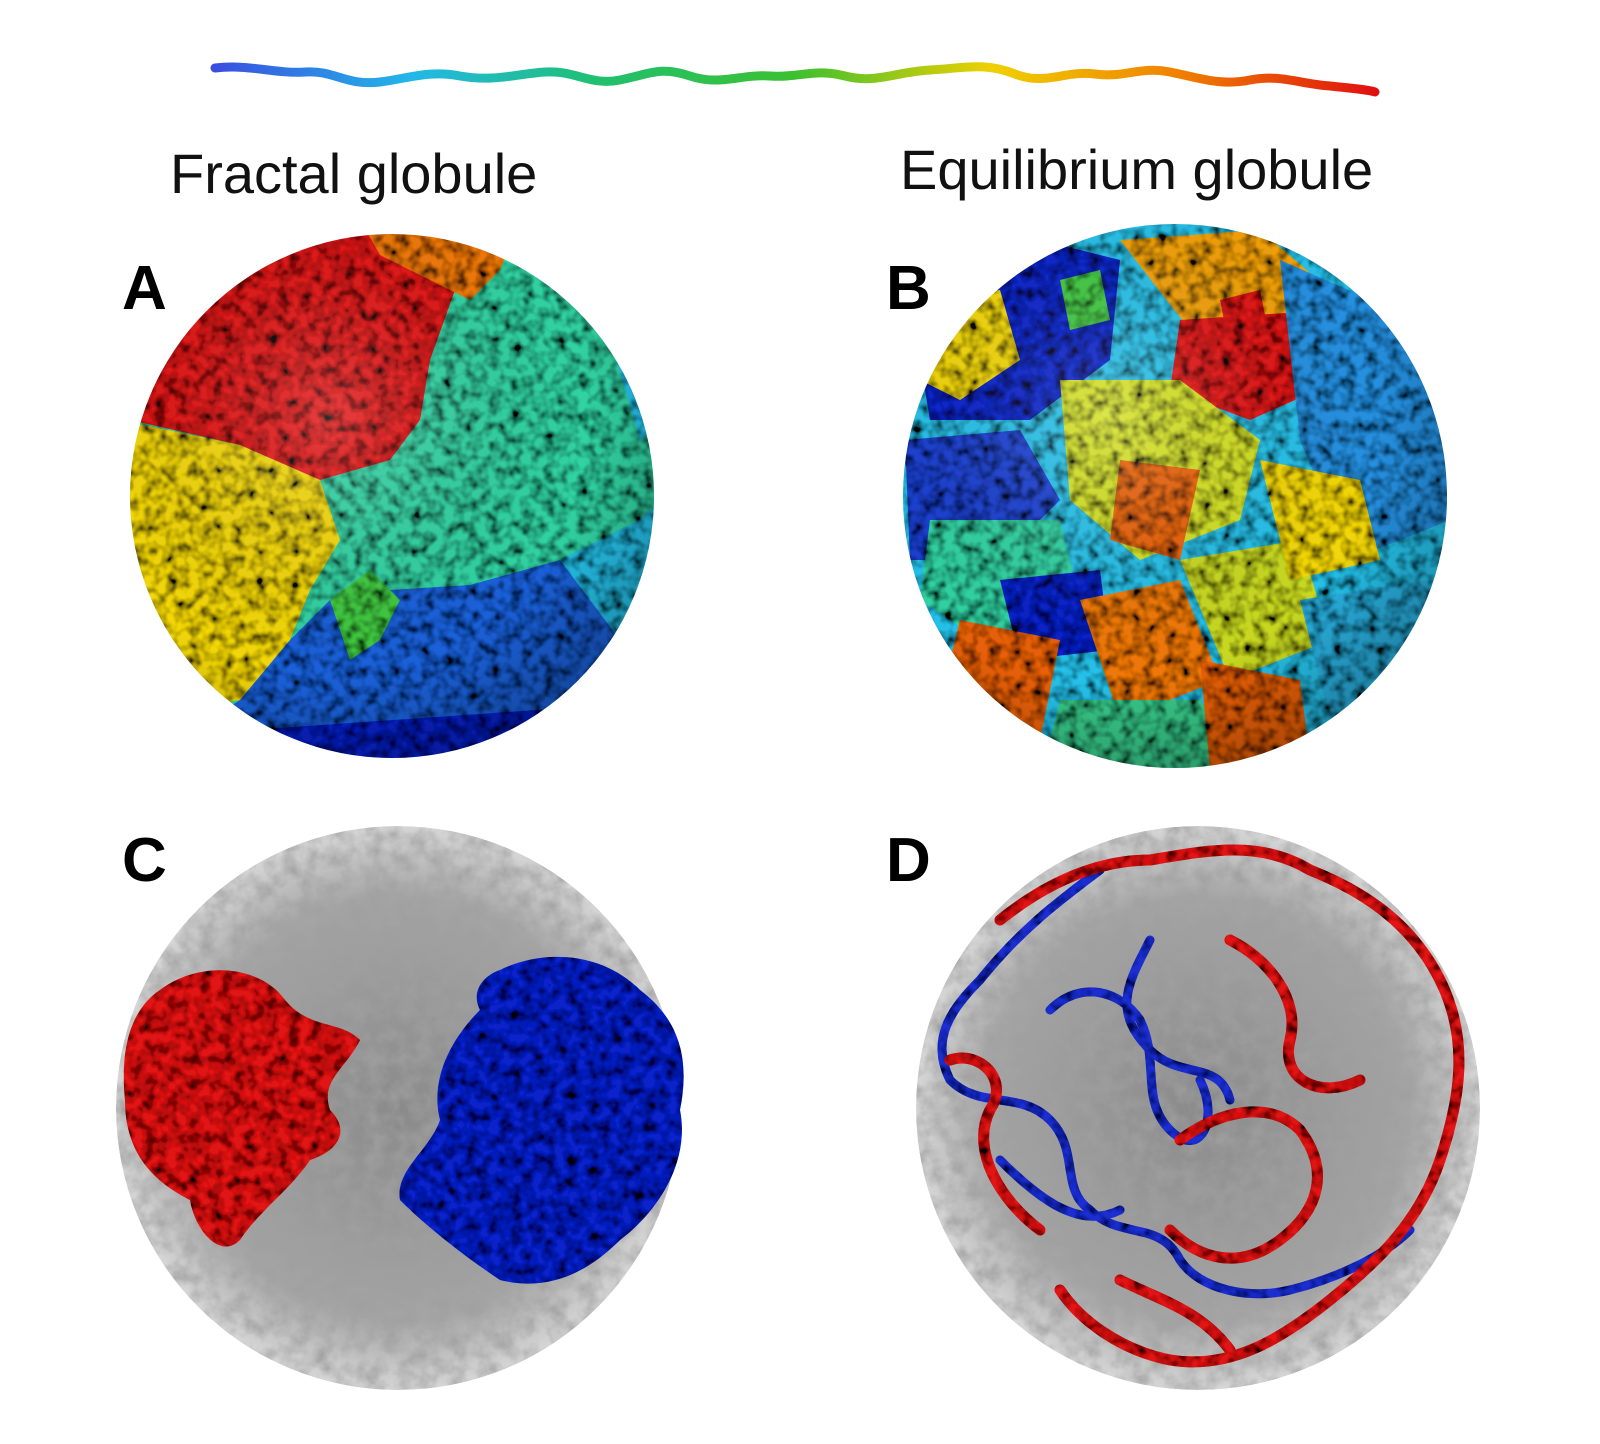 Image resolution: width=1600 pixels, height=1444 pixels. I want to click on panel-b-equilibrium-globule, so click(1175, 496).